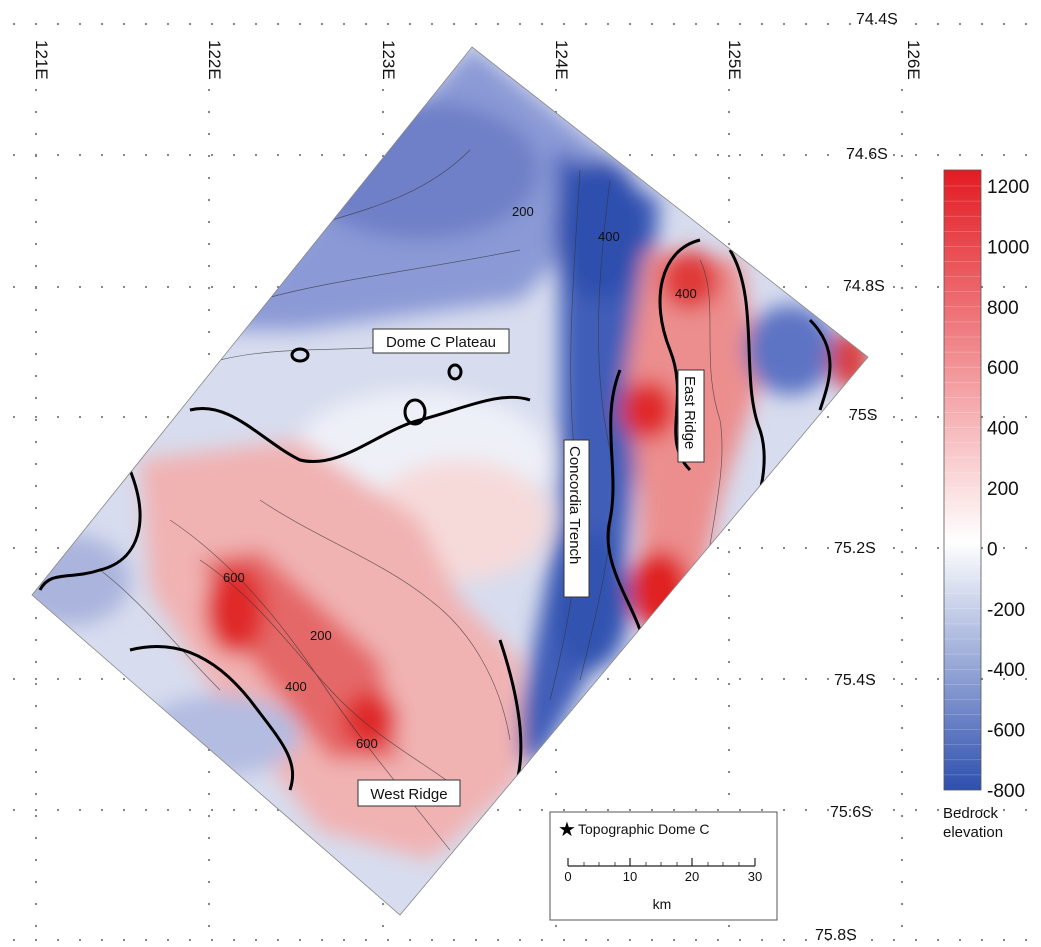 The image size is (1041, 947). I want to click on latitude-label-75-8s: 75.8S, so click(836, 935).